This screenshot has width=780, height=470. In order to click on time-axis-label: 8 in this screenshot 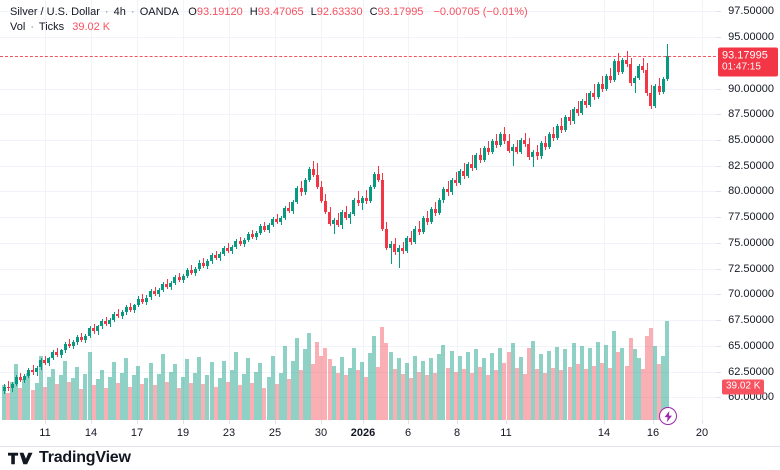, I will do `click(457, 433)`.